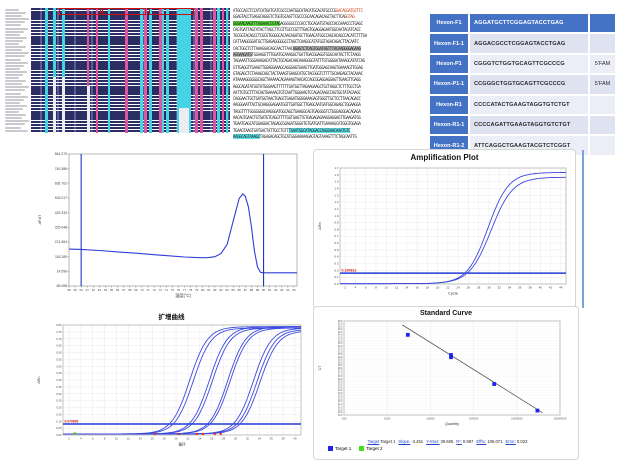 Image resolution: width=618 pixels, height=466 pixels. What do you see at coordinates (537, 410) in the screenshot?
I see `standard-point` at bounding box center [537, 410].